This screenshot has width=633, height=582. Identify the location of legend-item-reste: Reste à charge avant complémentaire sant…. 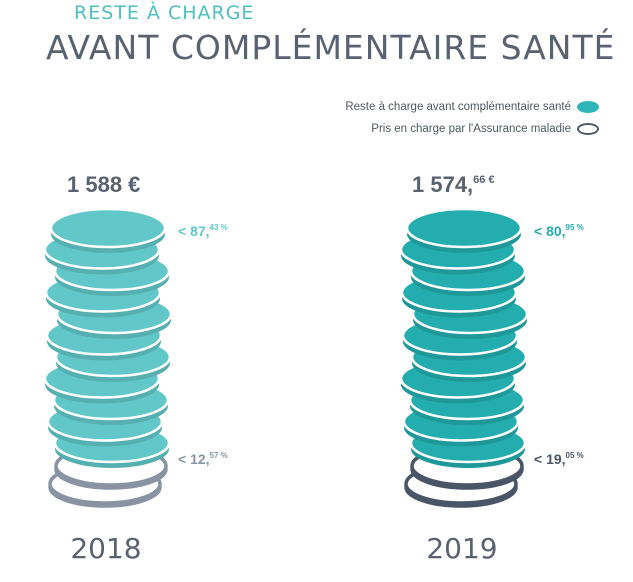
(419, 107).